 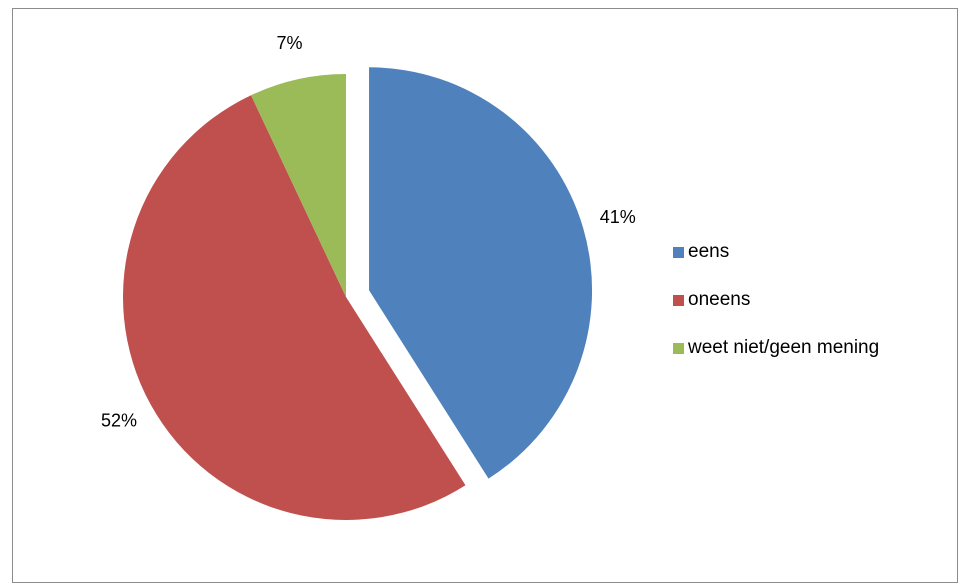 What do you see at coordinates (678, 252) in the screenshot?
I see `legend-swatch-eens` at bounding box center [678, 252].